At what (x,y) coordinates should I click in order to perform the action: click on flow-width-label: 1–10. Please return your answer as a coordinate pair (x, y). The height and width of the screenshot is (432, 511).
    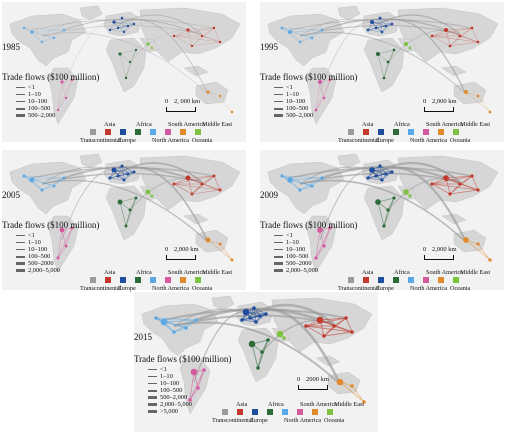
    Looking at the image, I should click on (292, 242).